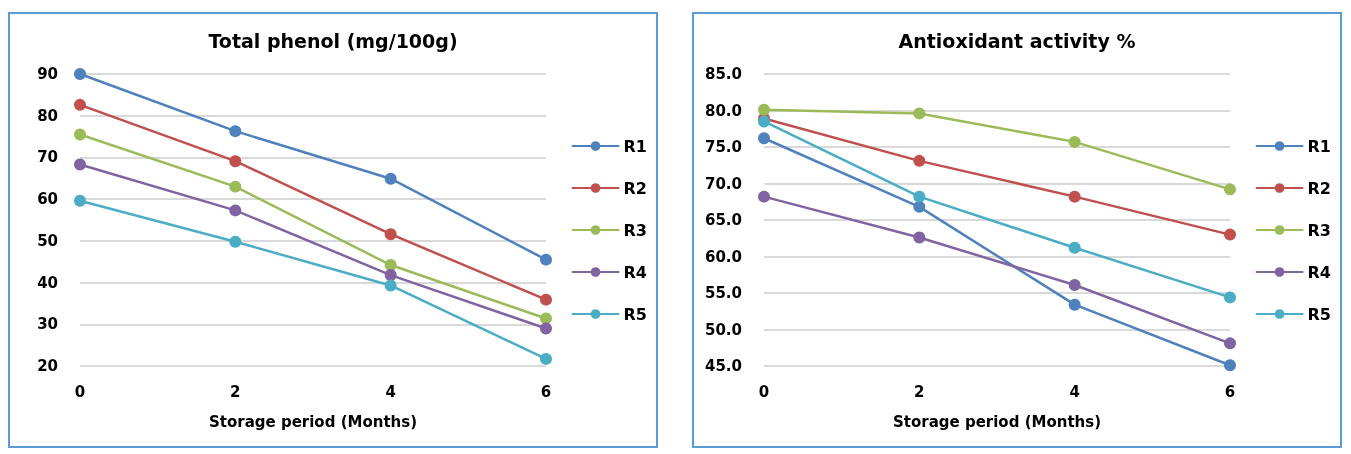  What do you see at coordinates (333, 40) in the screenshot?
I see `chart-title: Total phenol (mg/100g)` at bounding box center [333, 40].